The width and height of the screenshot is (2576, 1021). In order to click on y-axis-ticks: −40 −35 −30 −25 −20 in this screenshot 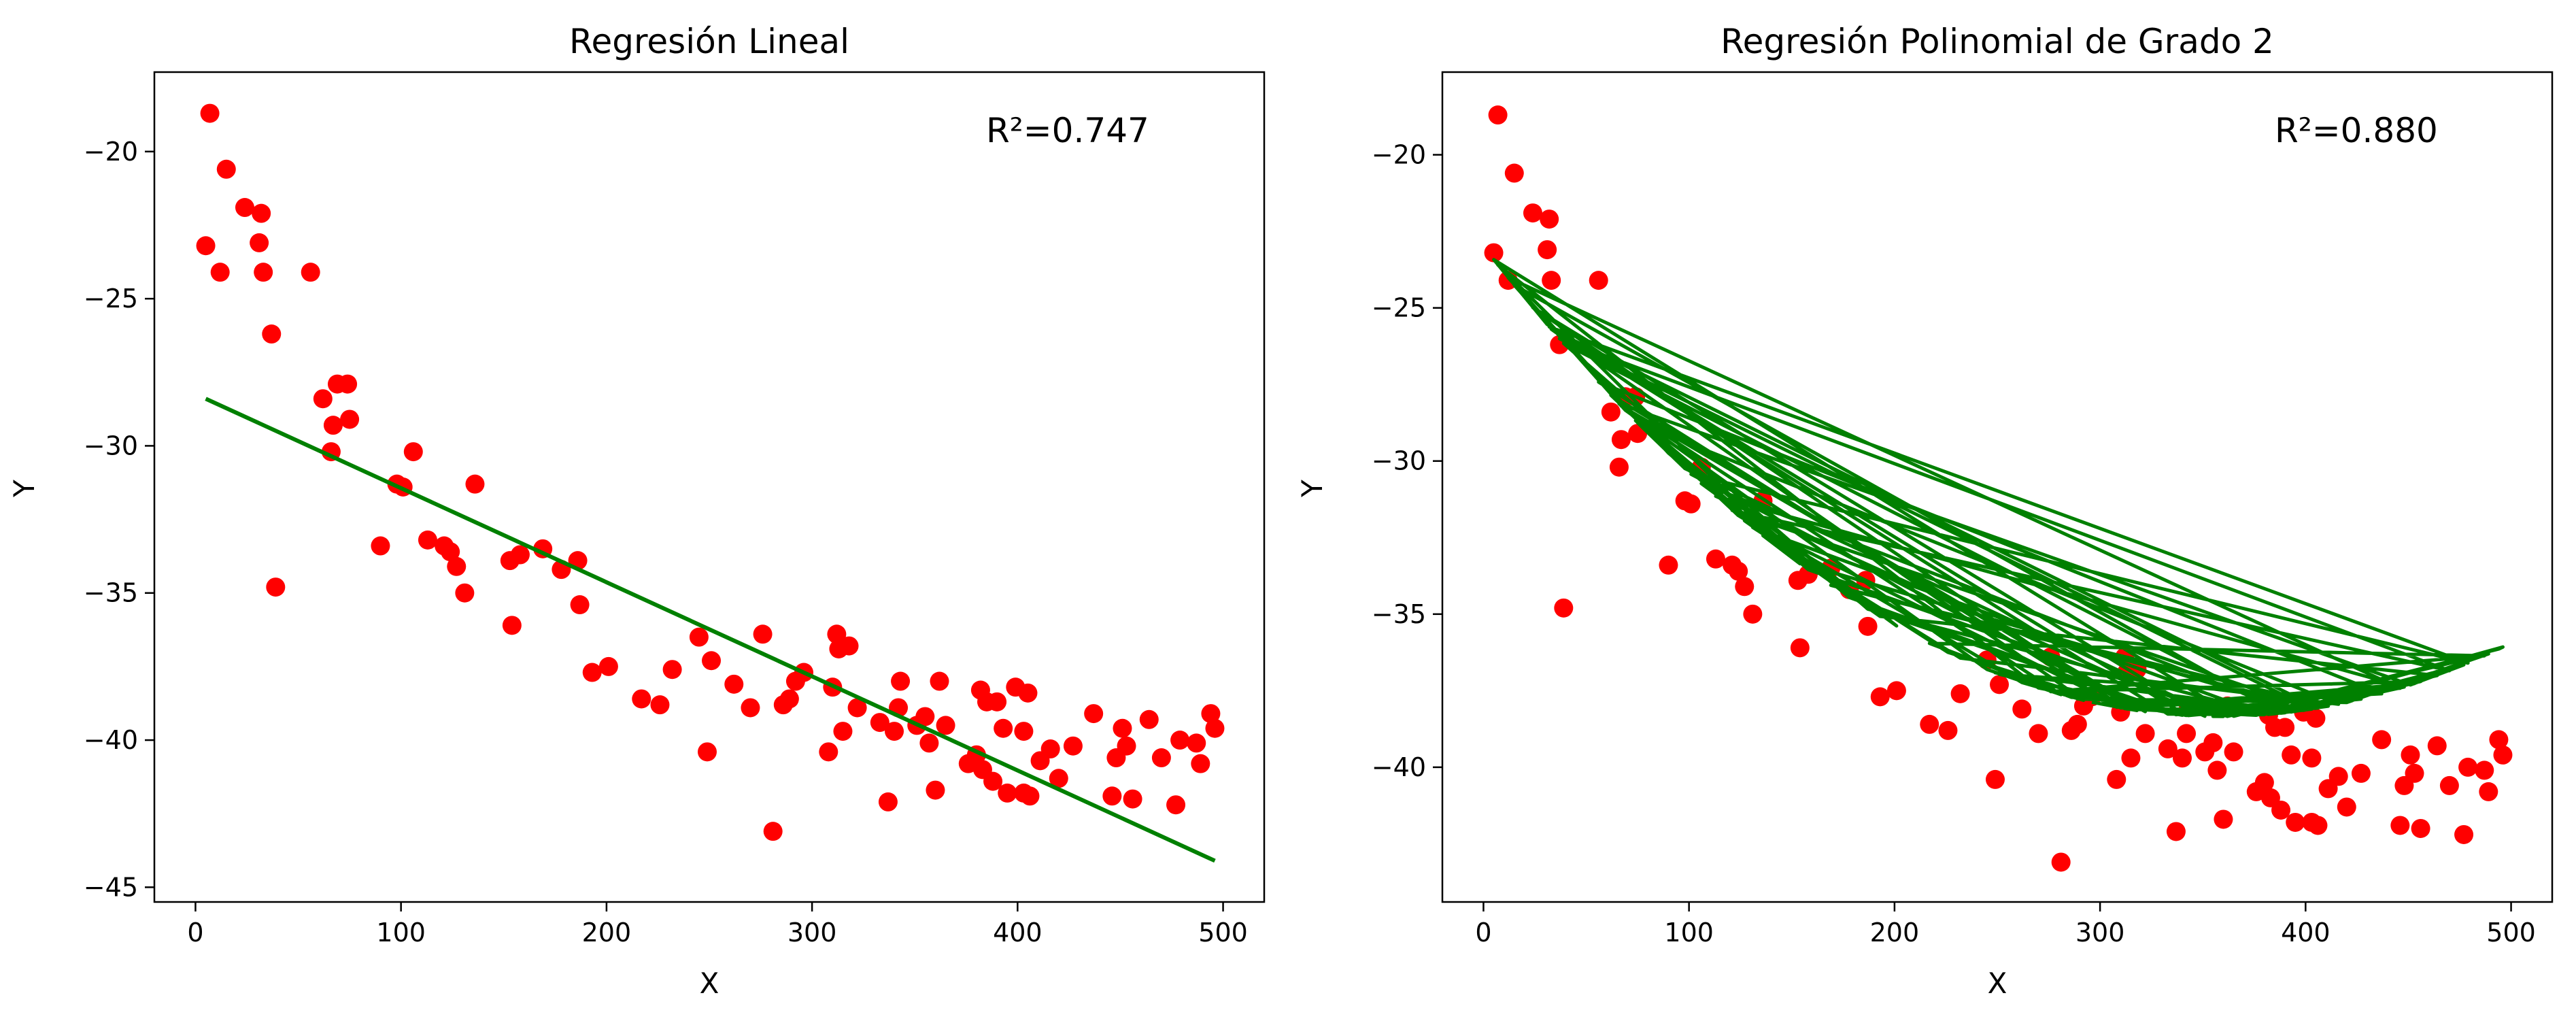, I will do `click(1407, 461)`.